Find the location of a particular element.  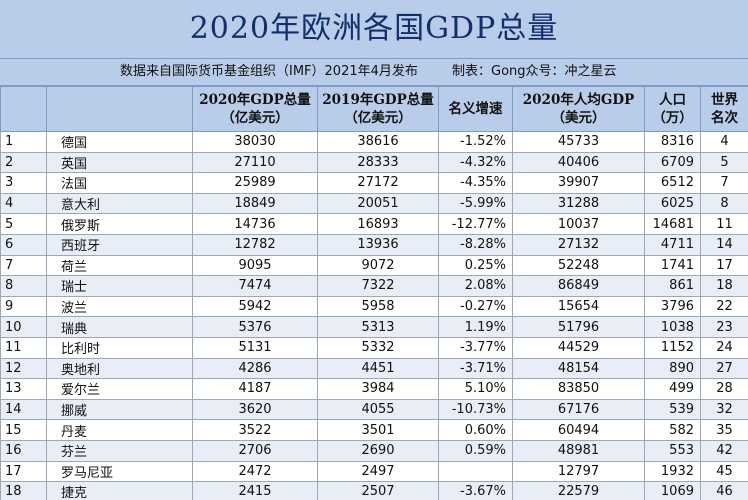

country-cell: 瑞士 is located at coordinates (119, 286).